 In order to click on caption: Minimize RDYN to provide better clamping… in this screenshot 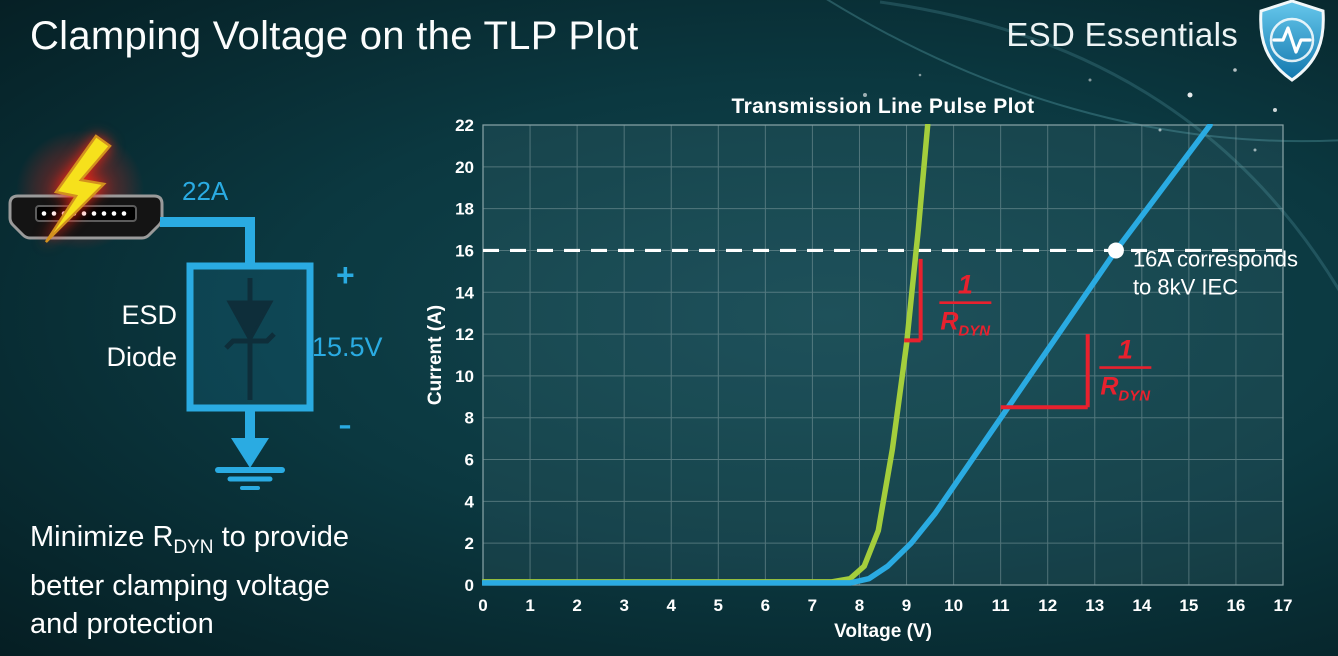, I will do `click(189, 580)`.